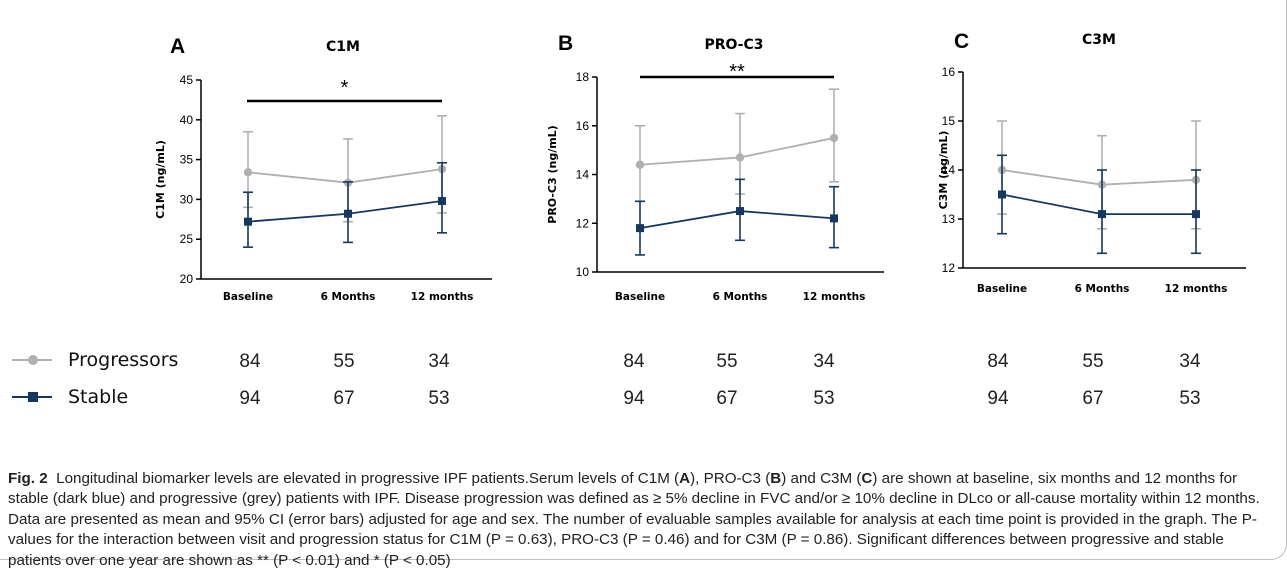  I want to click on y-tick-label: 35, so click(187, 160).